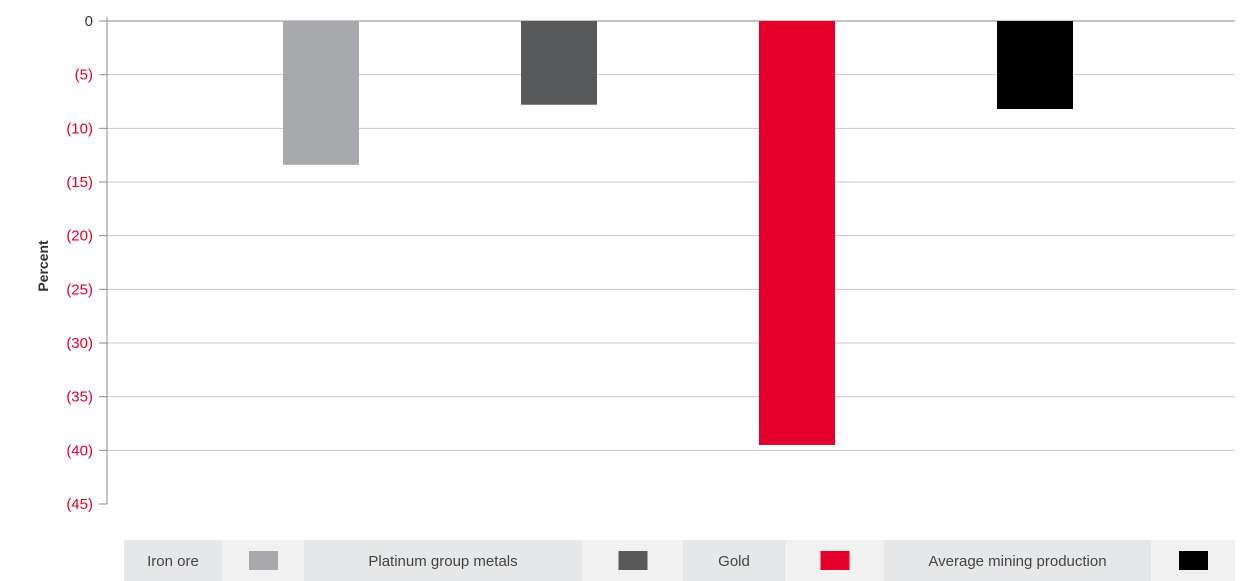 This screenshot has width=1251, height=581. Describe the element at coordinates (79, 236) in the screenshot. I see `y-tick-label: (20)` at that location.